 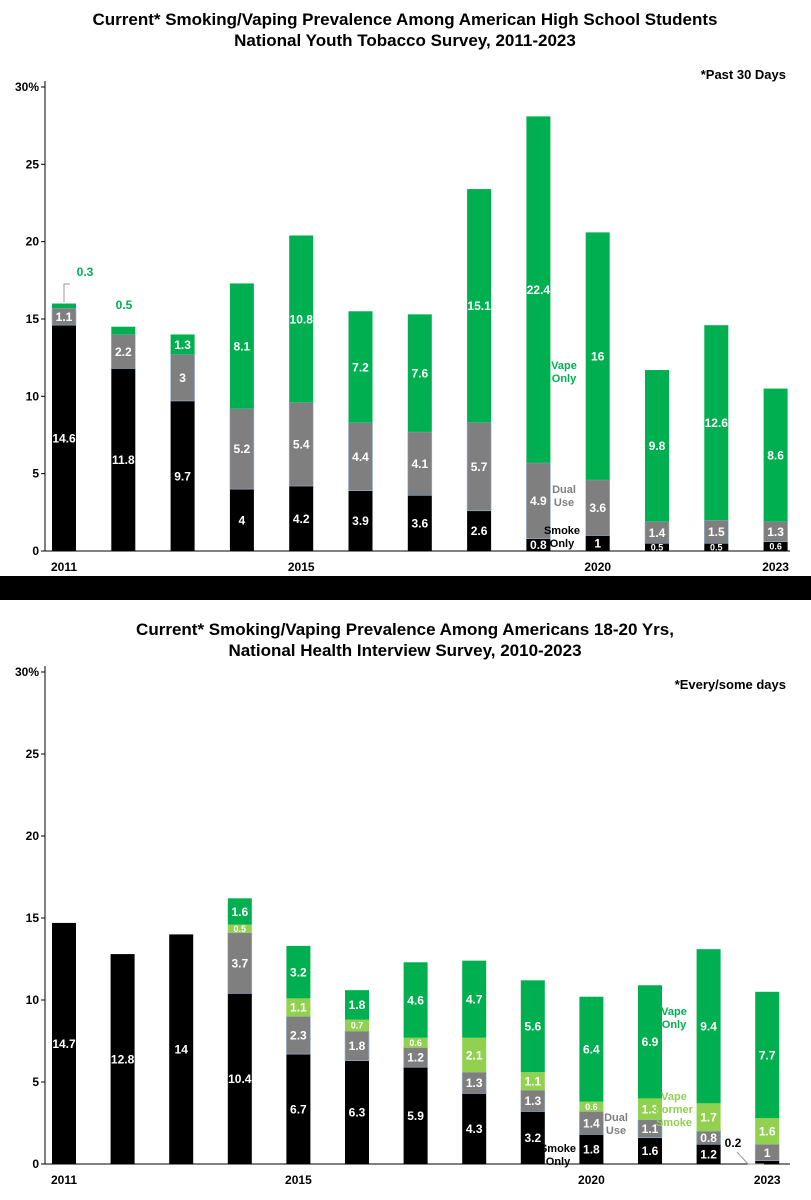 I want to click on chart1-data-label-dual: 3, so click(x=182, y=378).